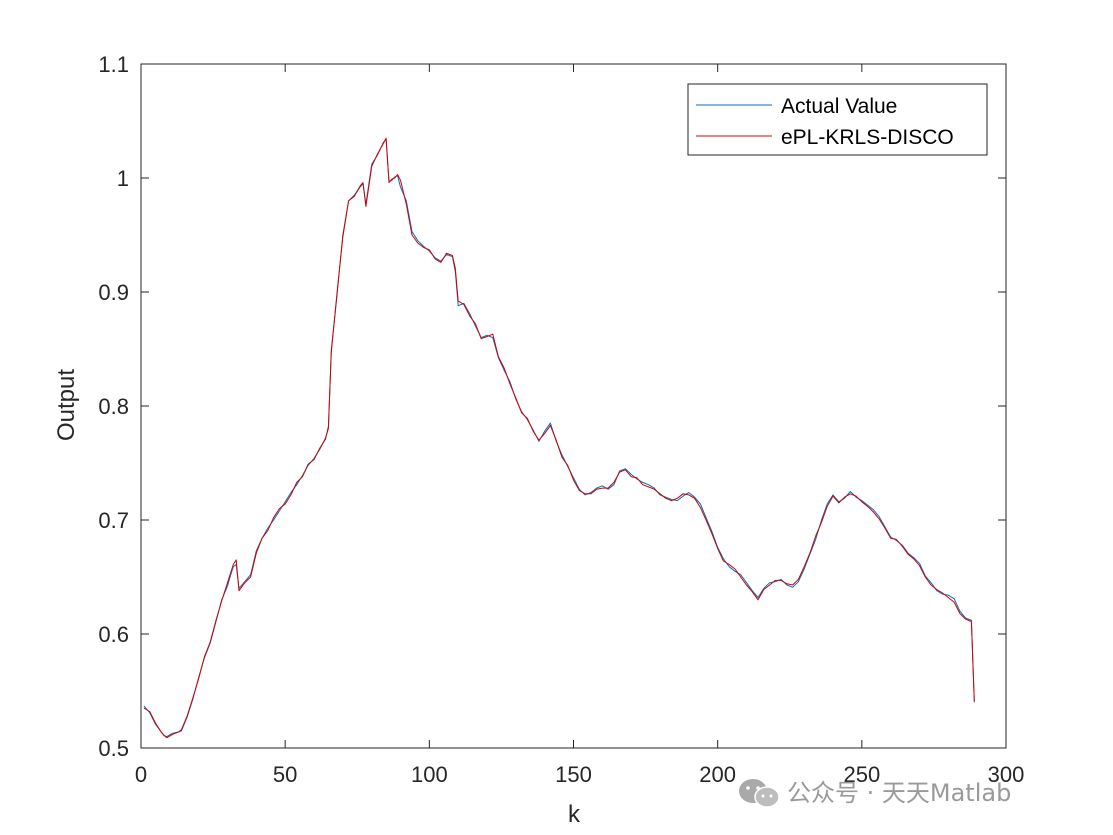 Image resolution: width=1113 pixels, height=835 pixels. What do you see at coordinates (123, 178) in the screenshot?
I see `y-tick-label: 1` at bounding box center [123, 178].